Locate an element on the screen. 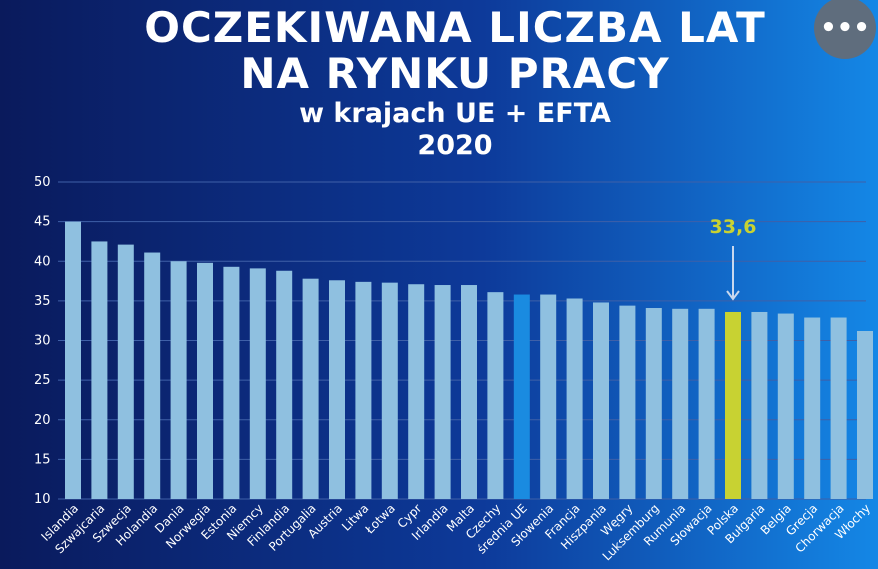 The width and height of the screenshot is (878, 569). chart-year: 2020 is located at coordinates (455, 145).